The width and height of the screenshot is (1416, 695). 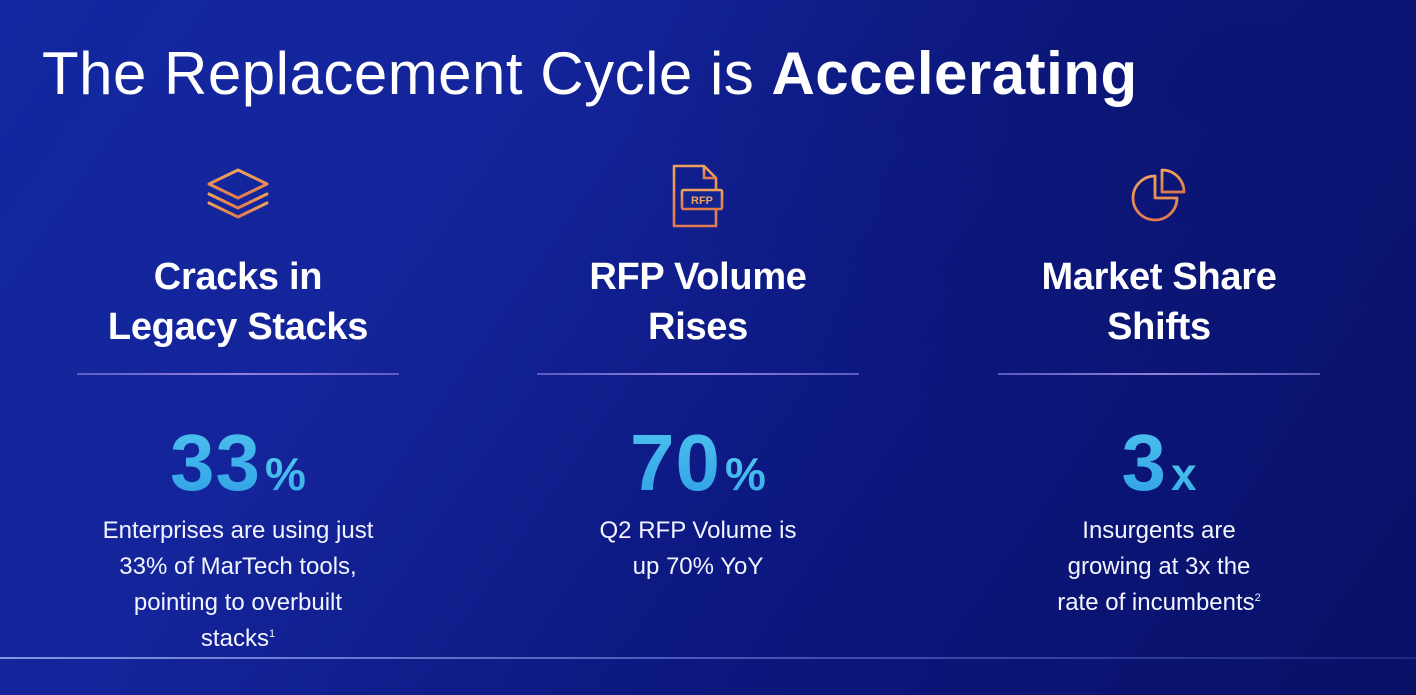 I want to click on slide-title: The Replacement Cycle is Accelerating, so click(x=590, y=74).